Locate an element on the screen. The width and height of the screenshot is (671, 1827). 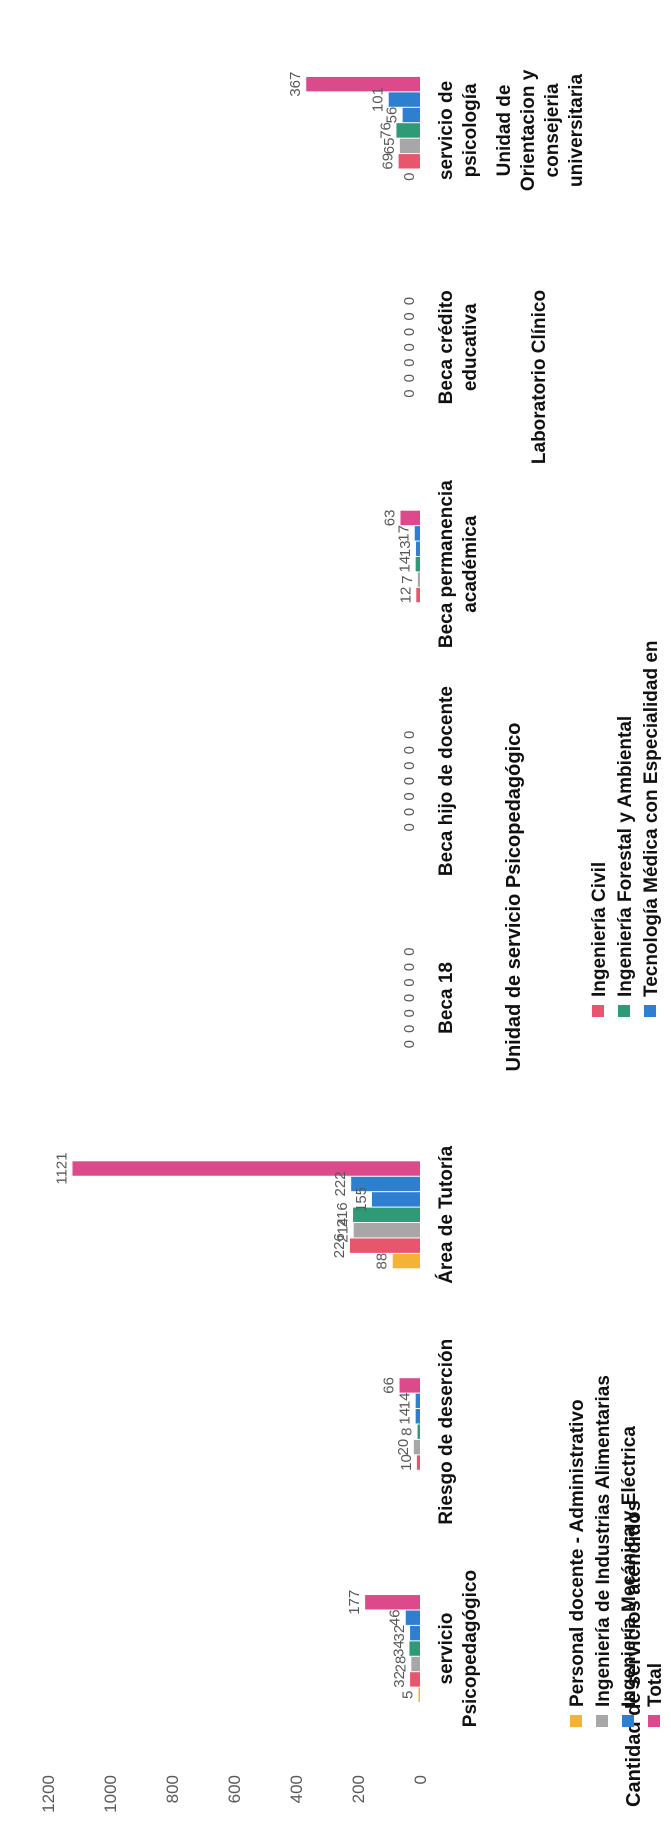
data-label: 88 is located at coordinates (382, 1261).